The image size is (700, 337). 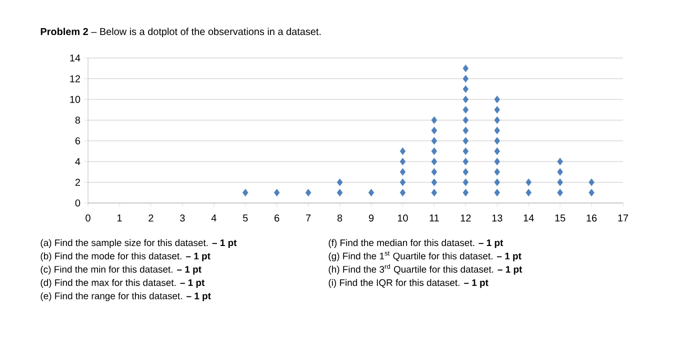 I want to click on x-tick-label: 8, so click(x=339, y=218).